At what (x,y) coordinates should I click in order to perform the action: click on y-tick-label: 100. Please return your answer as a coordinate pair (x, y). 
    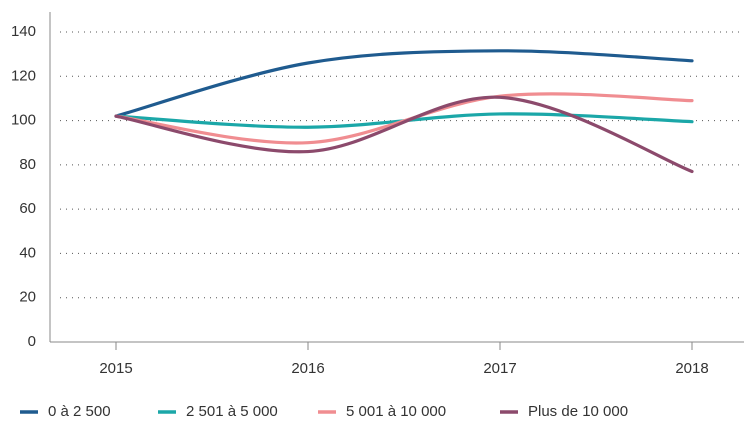
    Looking at the image, I should click on (23, 120).